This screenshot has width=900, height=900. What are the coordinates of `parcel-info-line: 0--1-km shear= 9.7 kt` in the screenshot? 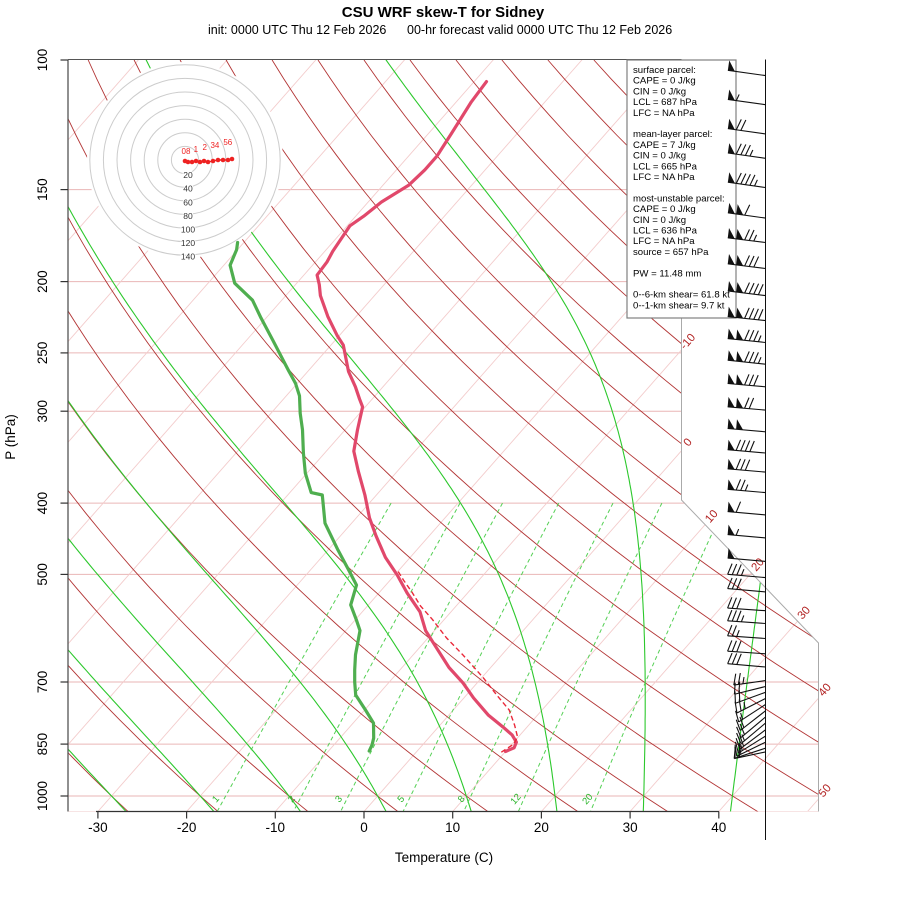 It's located at (679, 305).